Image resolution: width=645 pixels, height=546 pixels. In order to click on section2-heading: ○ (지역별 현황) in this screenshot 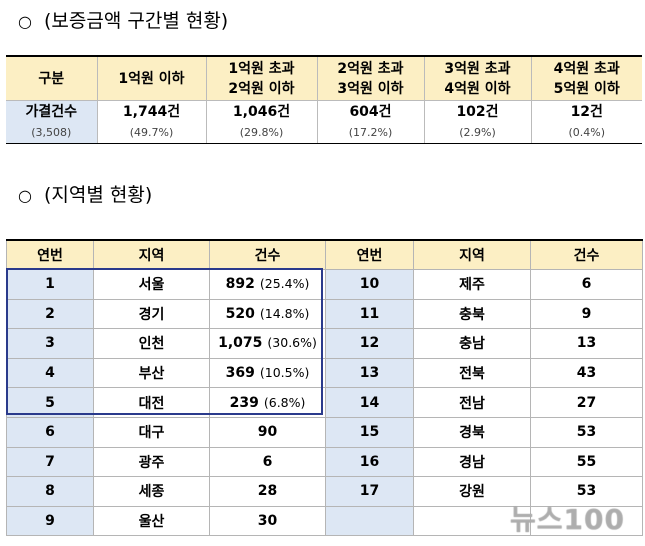, I will do `click(85, 193)`.